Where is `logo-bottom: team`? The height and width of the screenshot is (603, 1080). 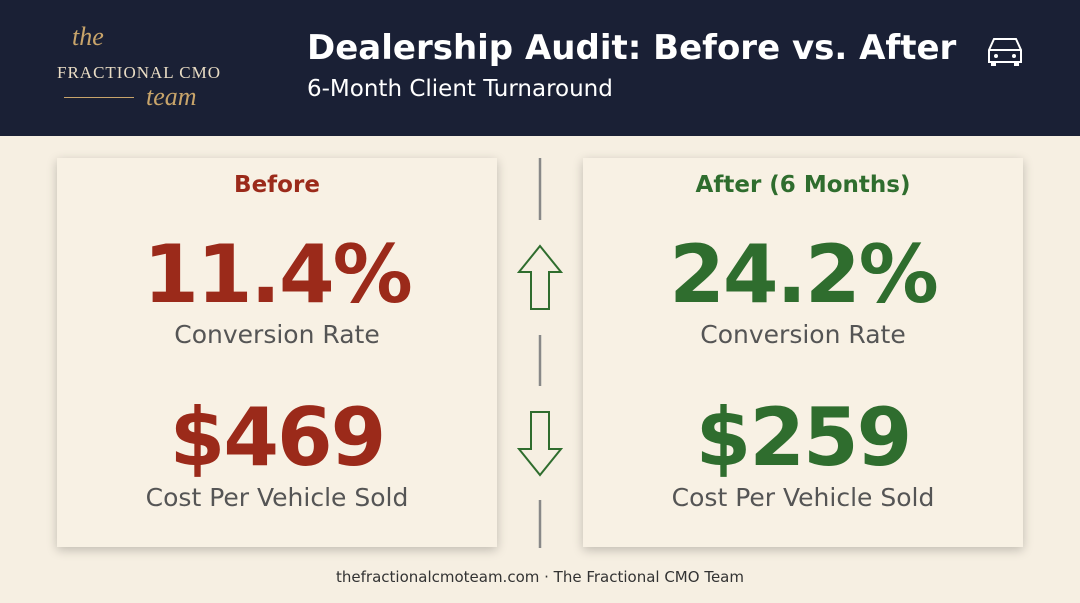
logo-bottom: team is located at coordinates (171, 96).